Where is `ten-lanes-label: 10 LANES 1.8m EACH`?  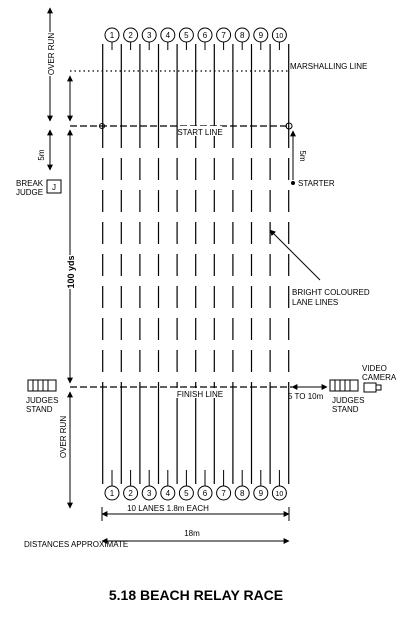
ten-lanes-label: 10 LANES 1.8m EACH is located at coordinates (168, 508).